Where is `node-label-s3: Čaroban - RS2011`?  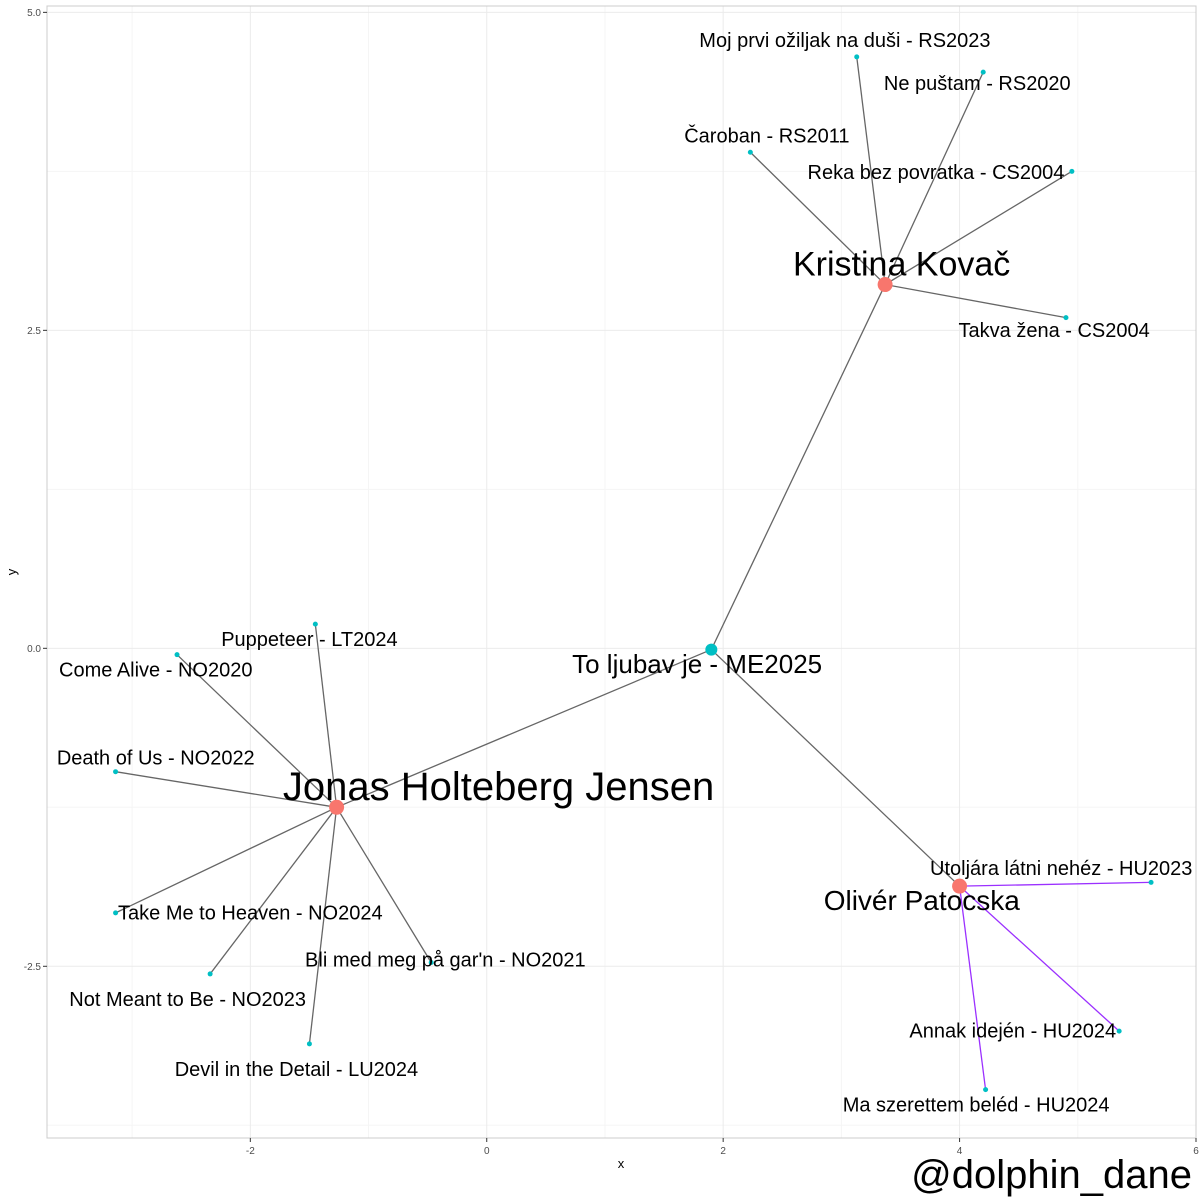 node-label-s3: Čaroban - RS2011 is located at coordinates (766, 135).